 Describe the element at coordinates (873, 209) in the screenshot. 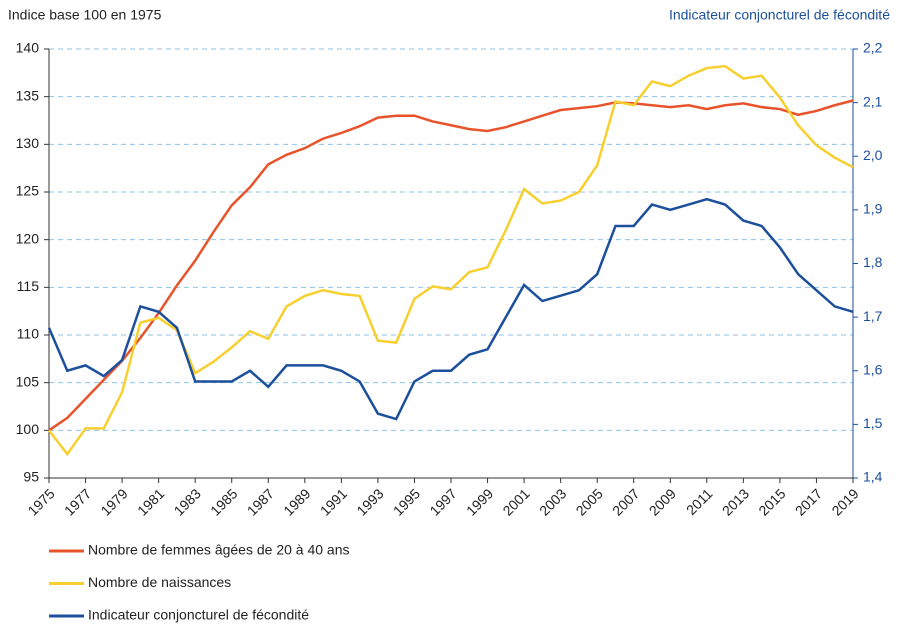

I see `y2-tick-label: 1,9` at that location.